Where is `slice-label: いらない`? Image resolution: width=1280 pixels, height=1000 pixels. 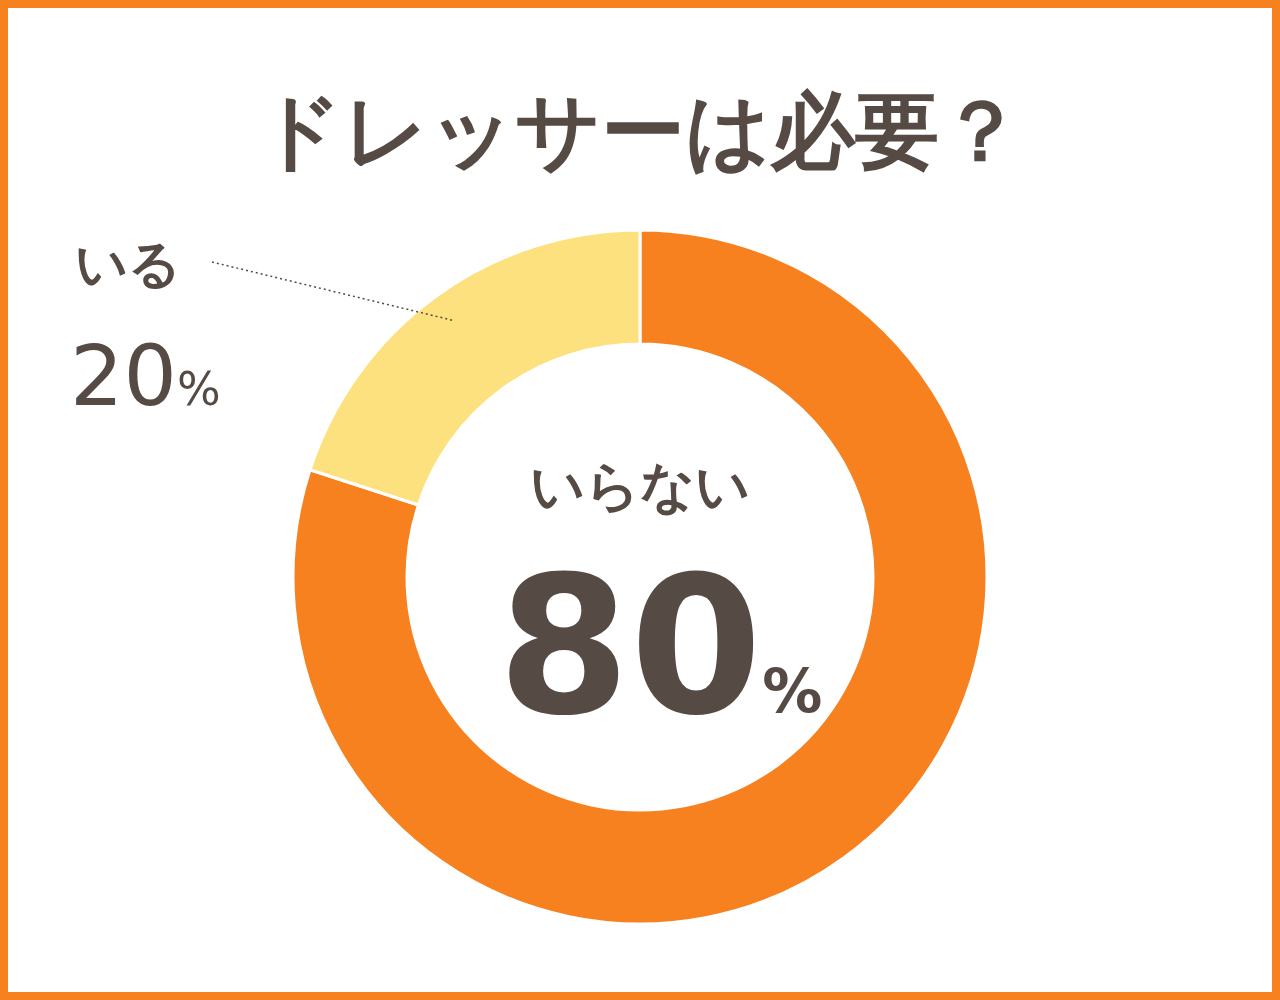 slice-label: いらない is located at coordinates (640, 486).